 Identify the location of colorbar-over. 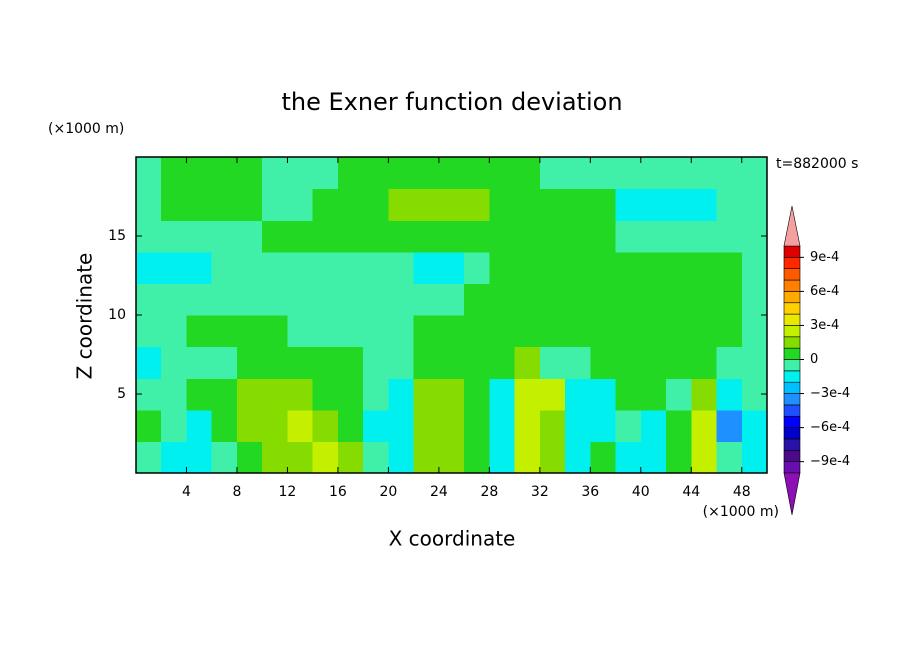
(792, 226).